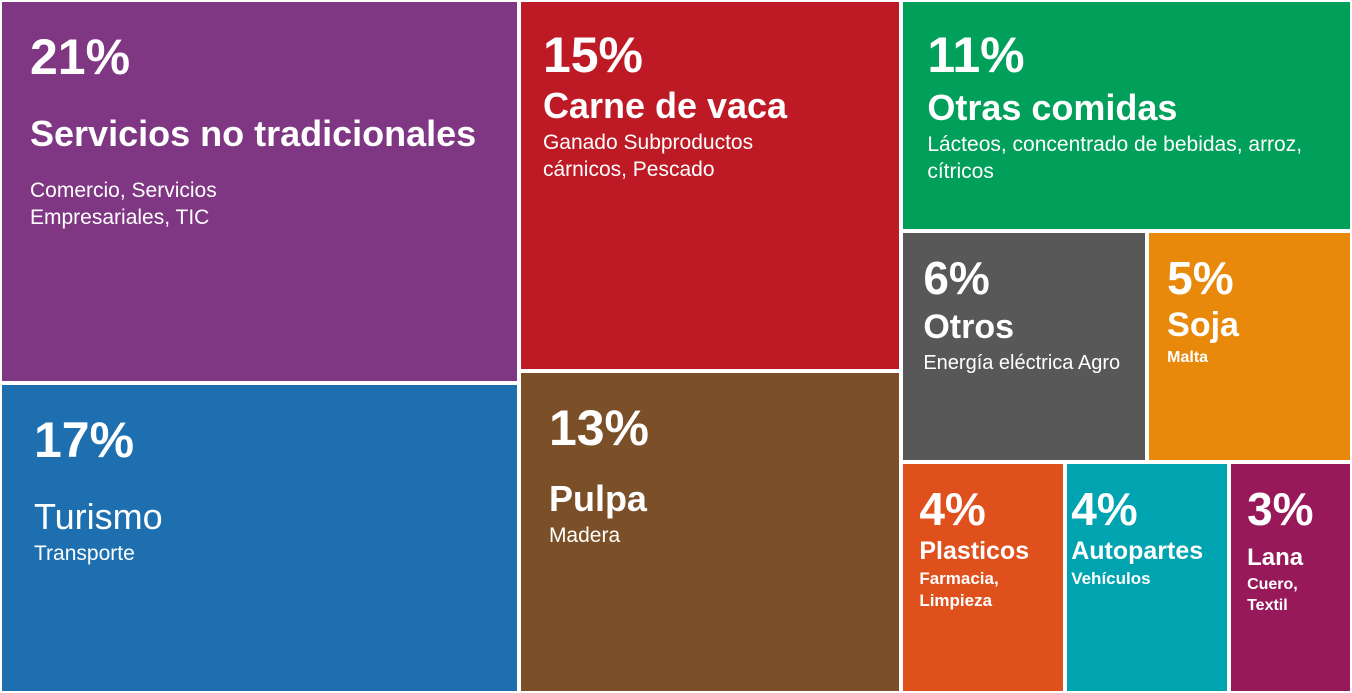  What do you see at coordinates (1111, 578) in the screenshot?
I see `tile-description: Vehículos` at bounding box center [1111, 578].